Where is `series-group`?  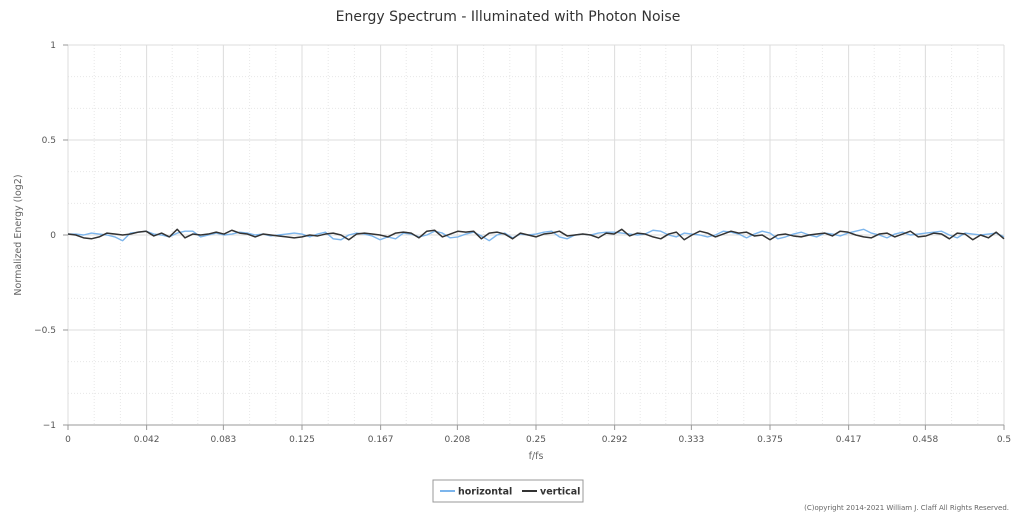
series-group is located at coordinates (536, 235).